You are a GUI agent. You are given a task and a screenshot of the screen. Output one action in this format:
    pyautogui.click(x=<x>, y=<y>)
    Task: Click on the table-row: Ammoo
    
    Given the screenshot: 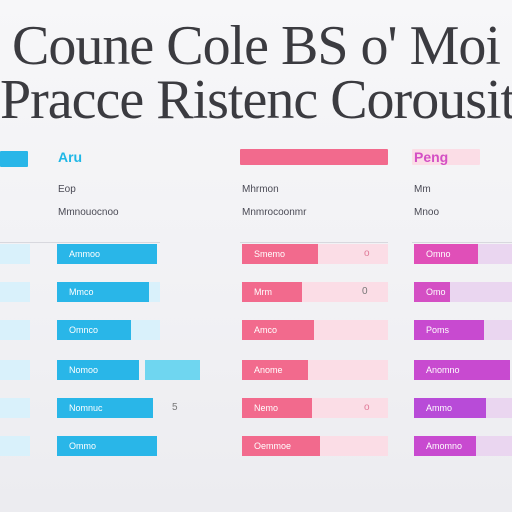 What is the action you would take?
    pyautogui.click(x=107, y=254)
    